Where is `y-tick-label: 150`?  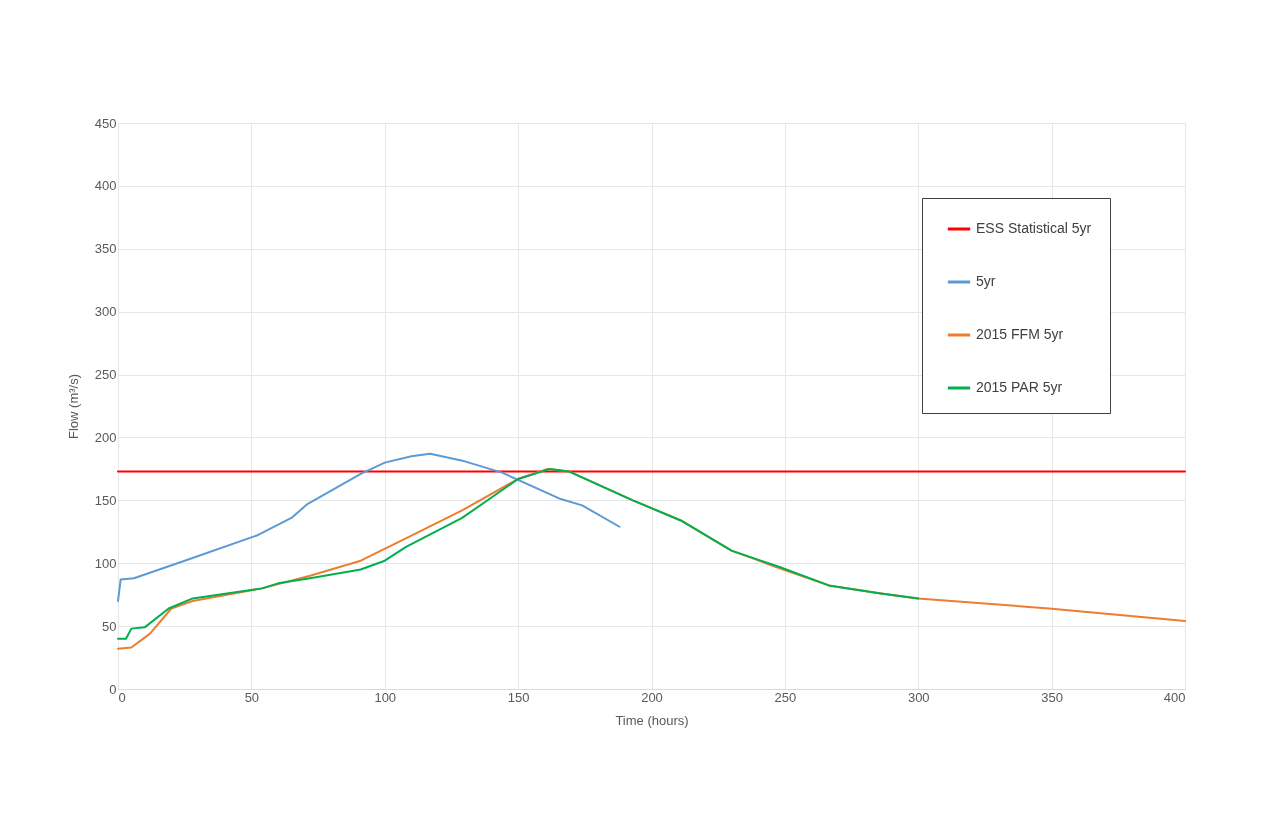 y-tick-label: 150 is located at coordinates (105, 500).